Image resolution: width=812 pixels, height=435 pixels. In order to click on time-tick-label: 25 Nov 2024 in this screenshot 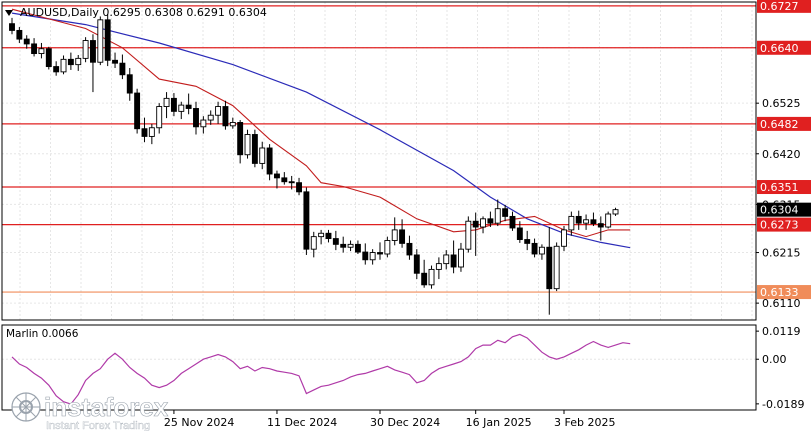, I will do `click(199, 422)`.